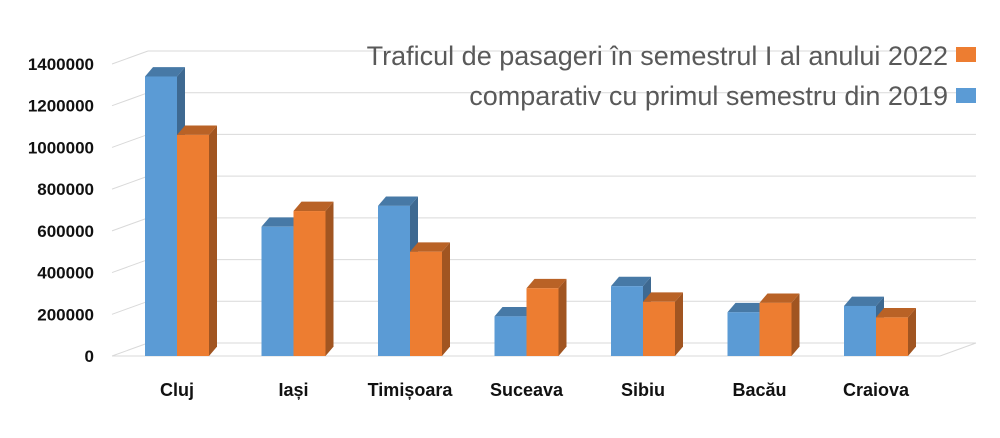 Image resolution: width=1000 pixels, height=438 pixels. What do you see at coordinates (61, 147) in the screenshot?
I see `y-tick-label: 1000000` at bounding box center [61, 147].